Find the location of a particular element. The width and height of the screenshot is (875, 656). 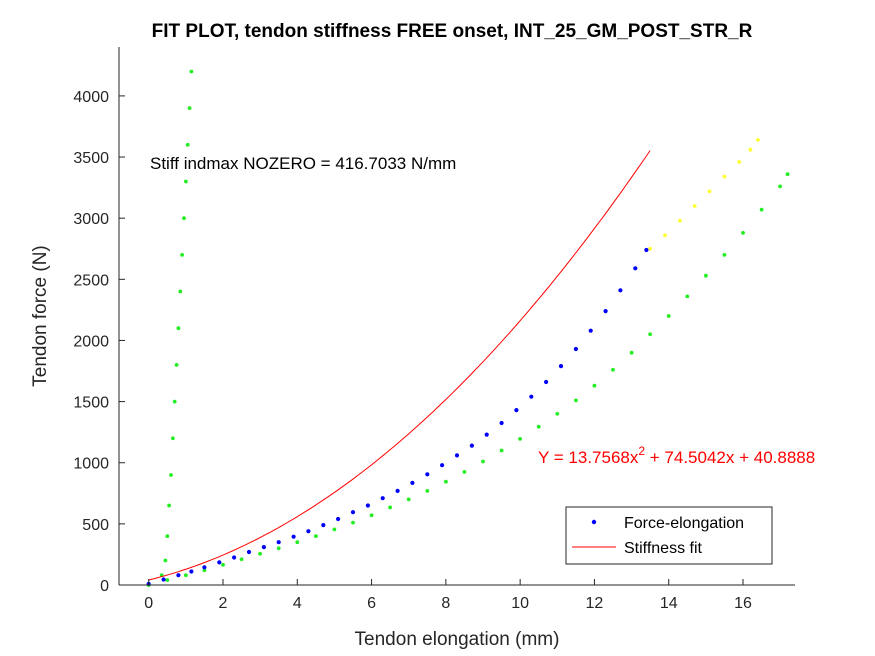

x-tick-label: 0 is located at coordinates (148, 603).